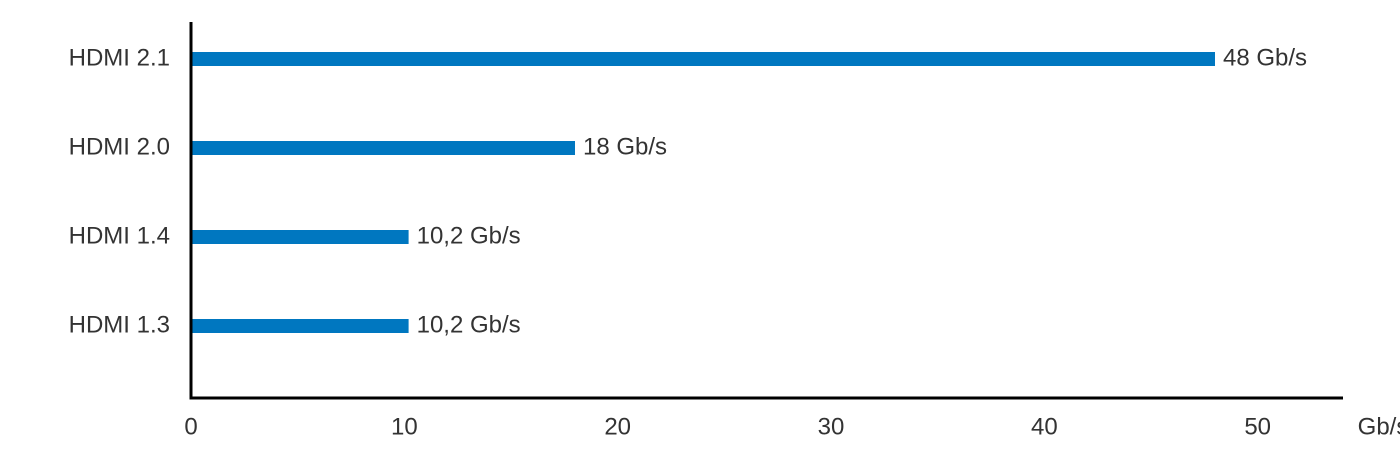 The image size is (1400, 452). What do you see at coordinates (1044, 426) in the screenshot?
I see `x-tick-label: 40` at bounding box center [1044, 426].